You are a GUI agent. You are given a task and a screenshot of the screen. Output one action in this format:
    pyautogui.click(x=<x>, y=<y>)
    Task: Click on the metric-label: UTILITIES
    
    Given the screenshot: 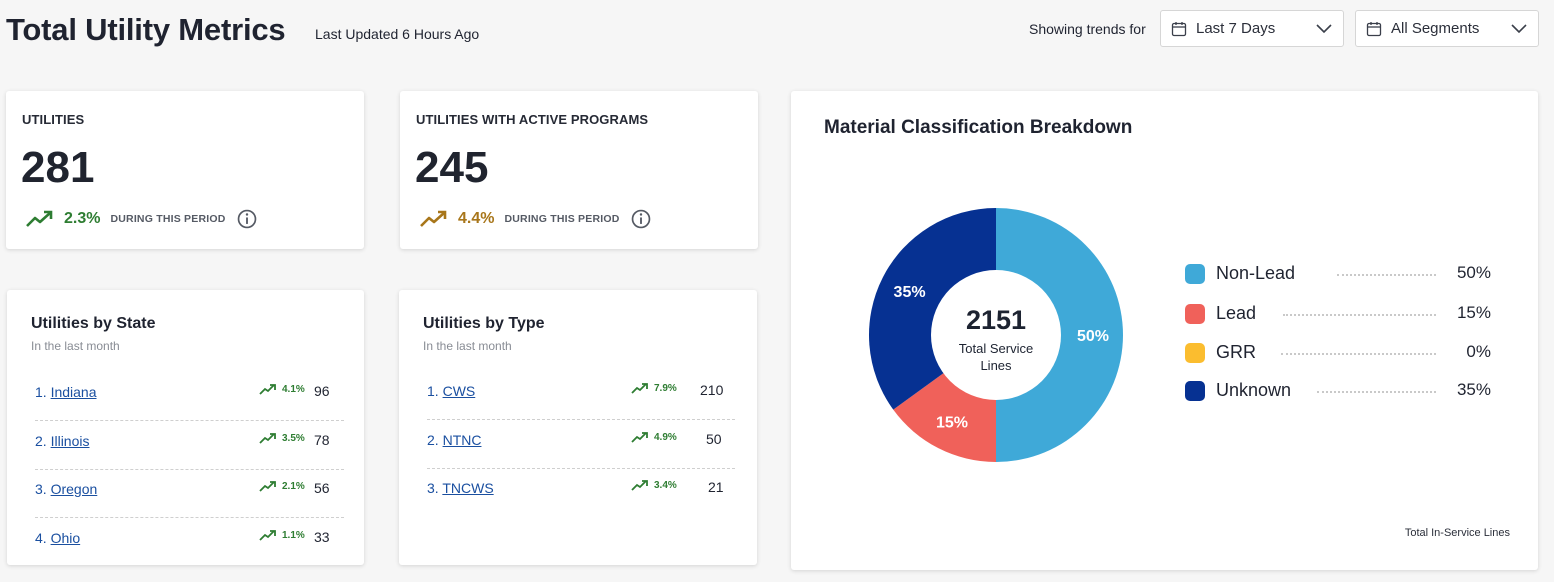 What is the action you would take?
    pyautogui.click(x=53, y=119)
    